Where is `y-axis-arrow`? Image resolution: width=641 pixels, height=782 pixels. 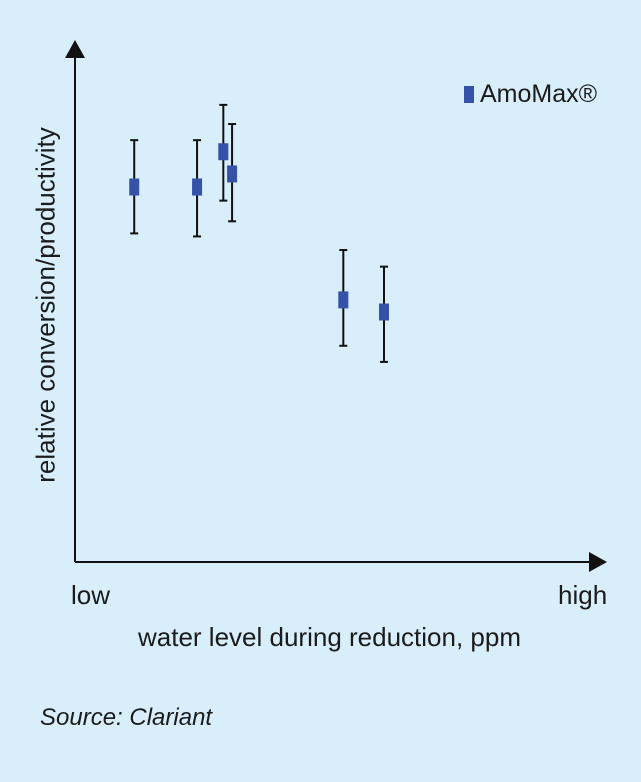
y-axis-arrow is located at coordinates (75, 49).